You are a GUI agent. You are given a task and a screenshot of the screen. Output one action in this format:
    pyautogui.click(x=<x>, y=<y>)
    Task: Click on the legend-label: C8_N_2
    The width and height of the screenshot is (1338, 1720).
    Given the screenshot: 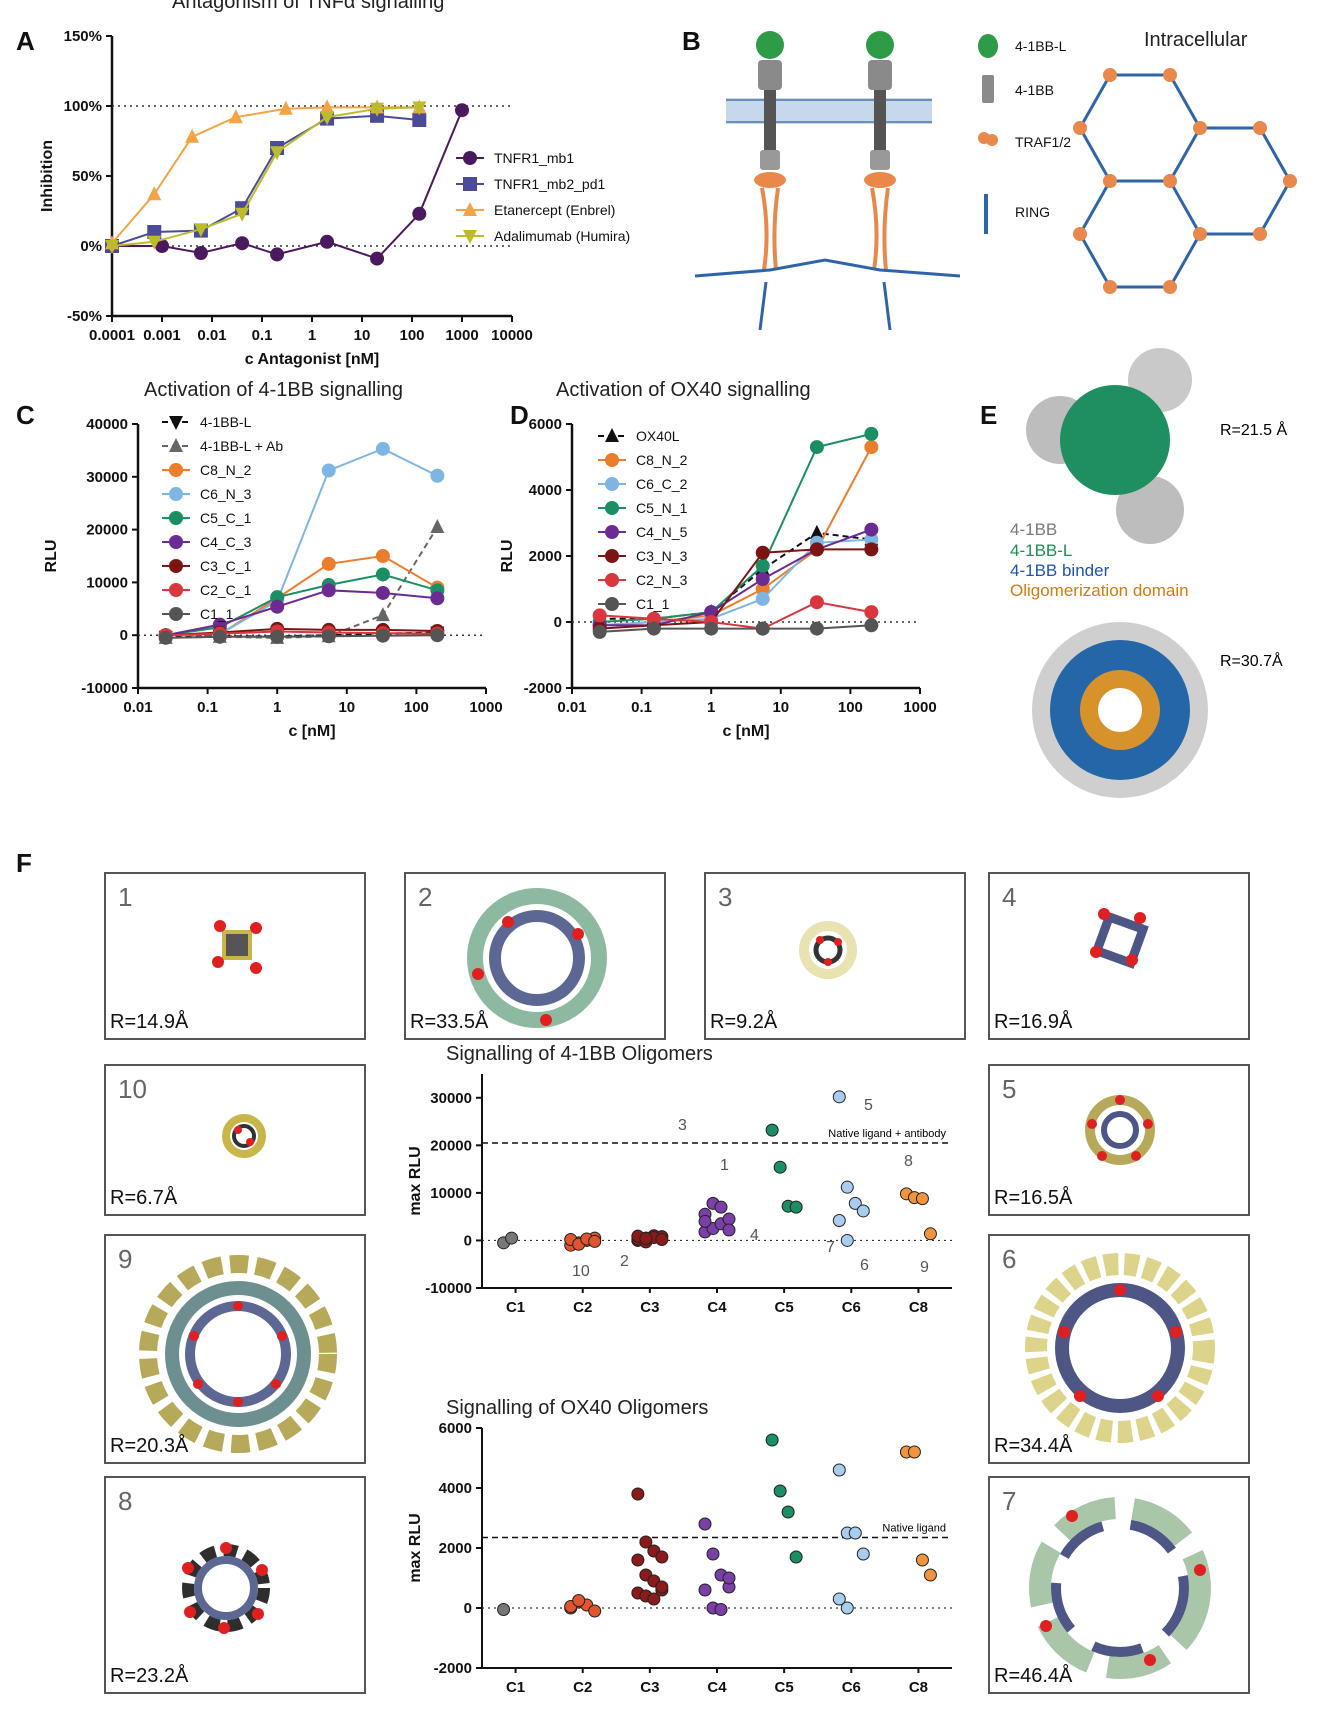 What is the action you would take?
    pyautogui.click(x=226, y=470)
    